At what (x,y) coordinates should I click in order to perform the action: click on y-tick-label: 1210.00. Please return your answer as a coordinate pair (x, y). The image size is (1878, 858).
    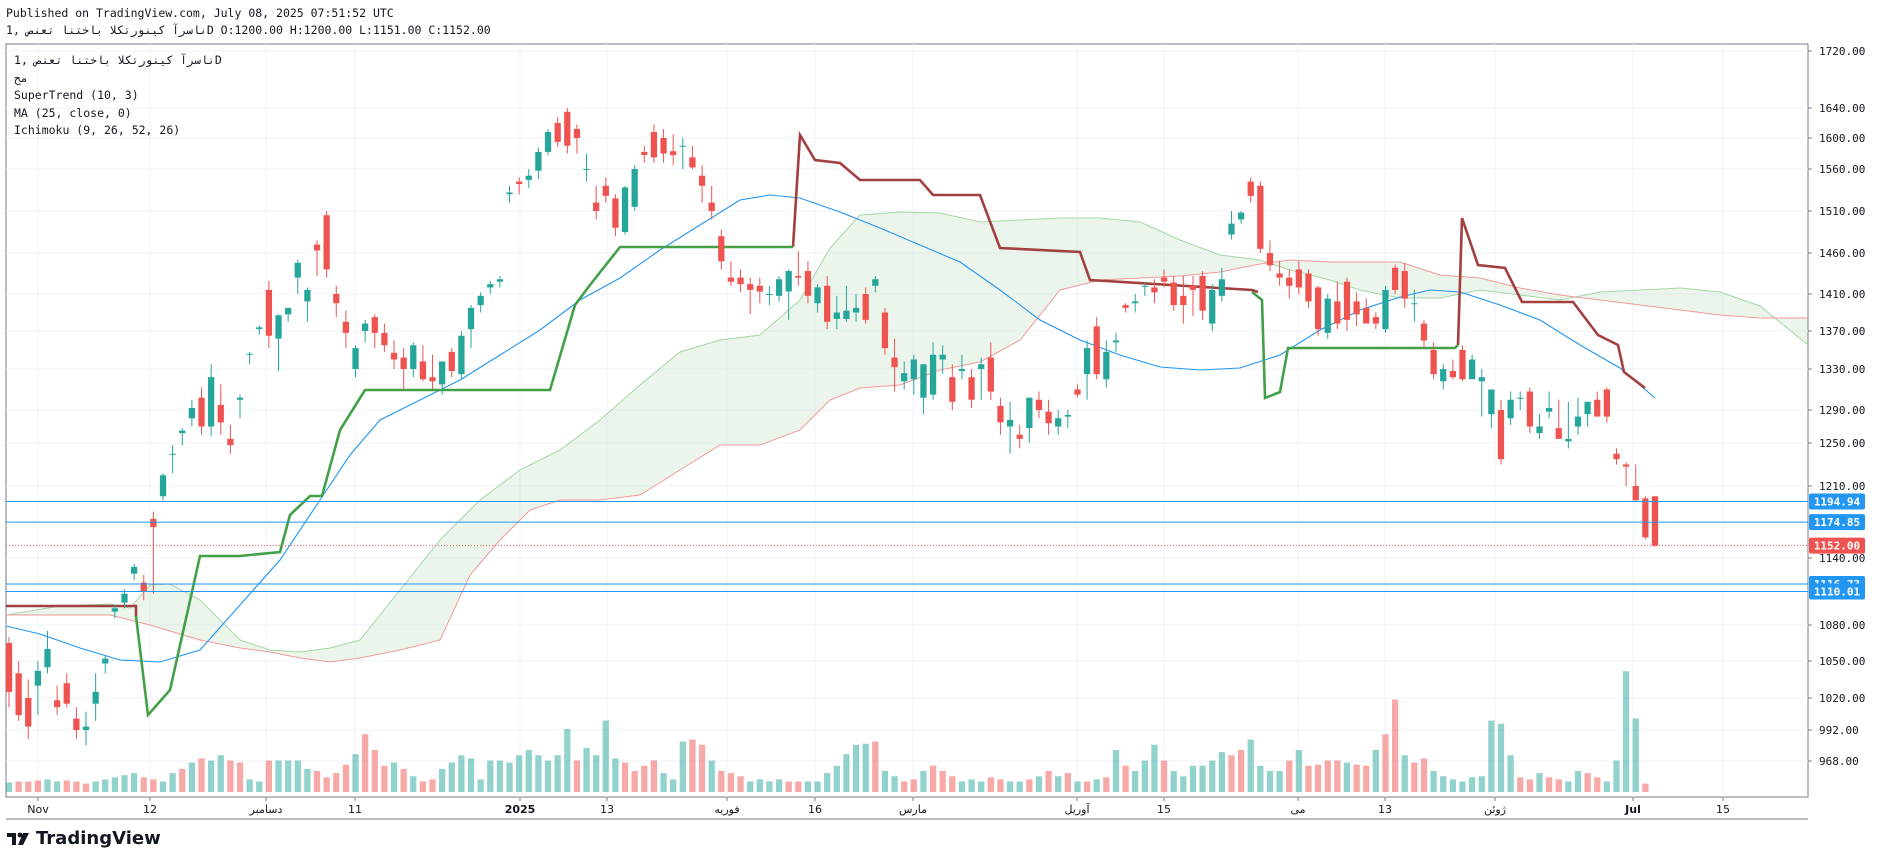
    Looking at the image, I should click on (1842, 486).